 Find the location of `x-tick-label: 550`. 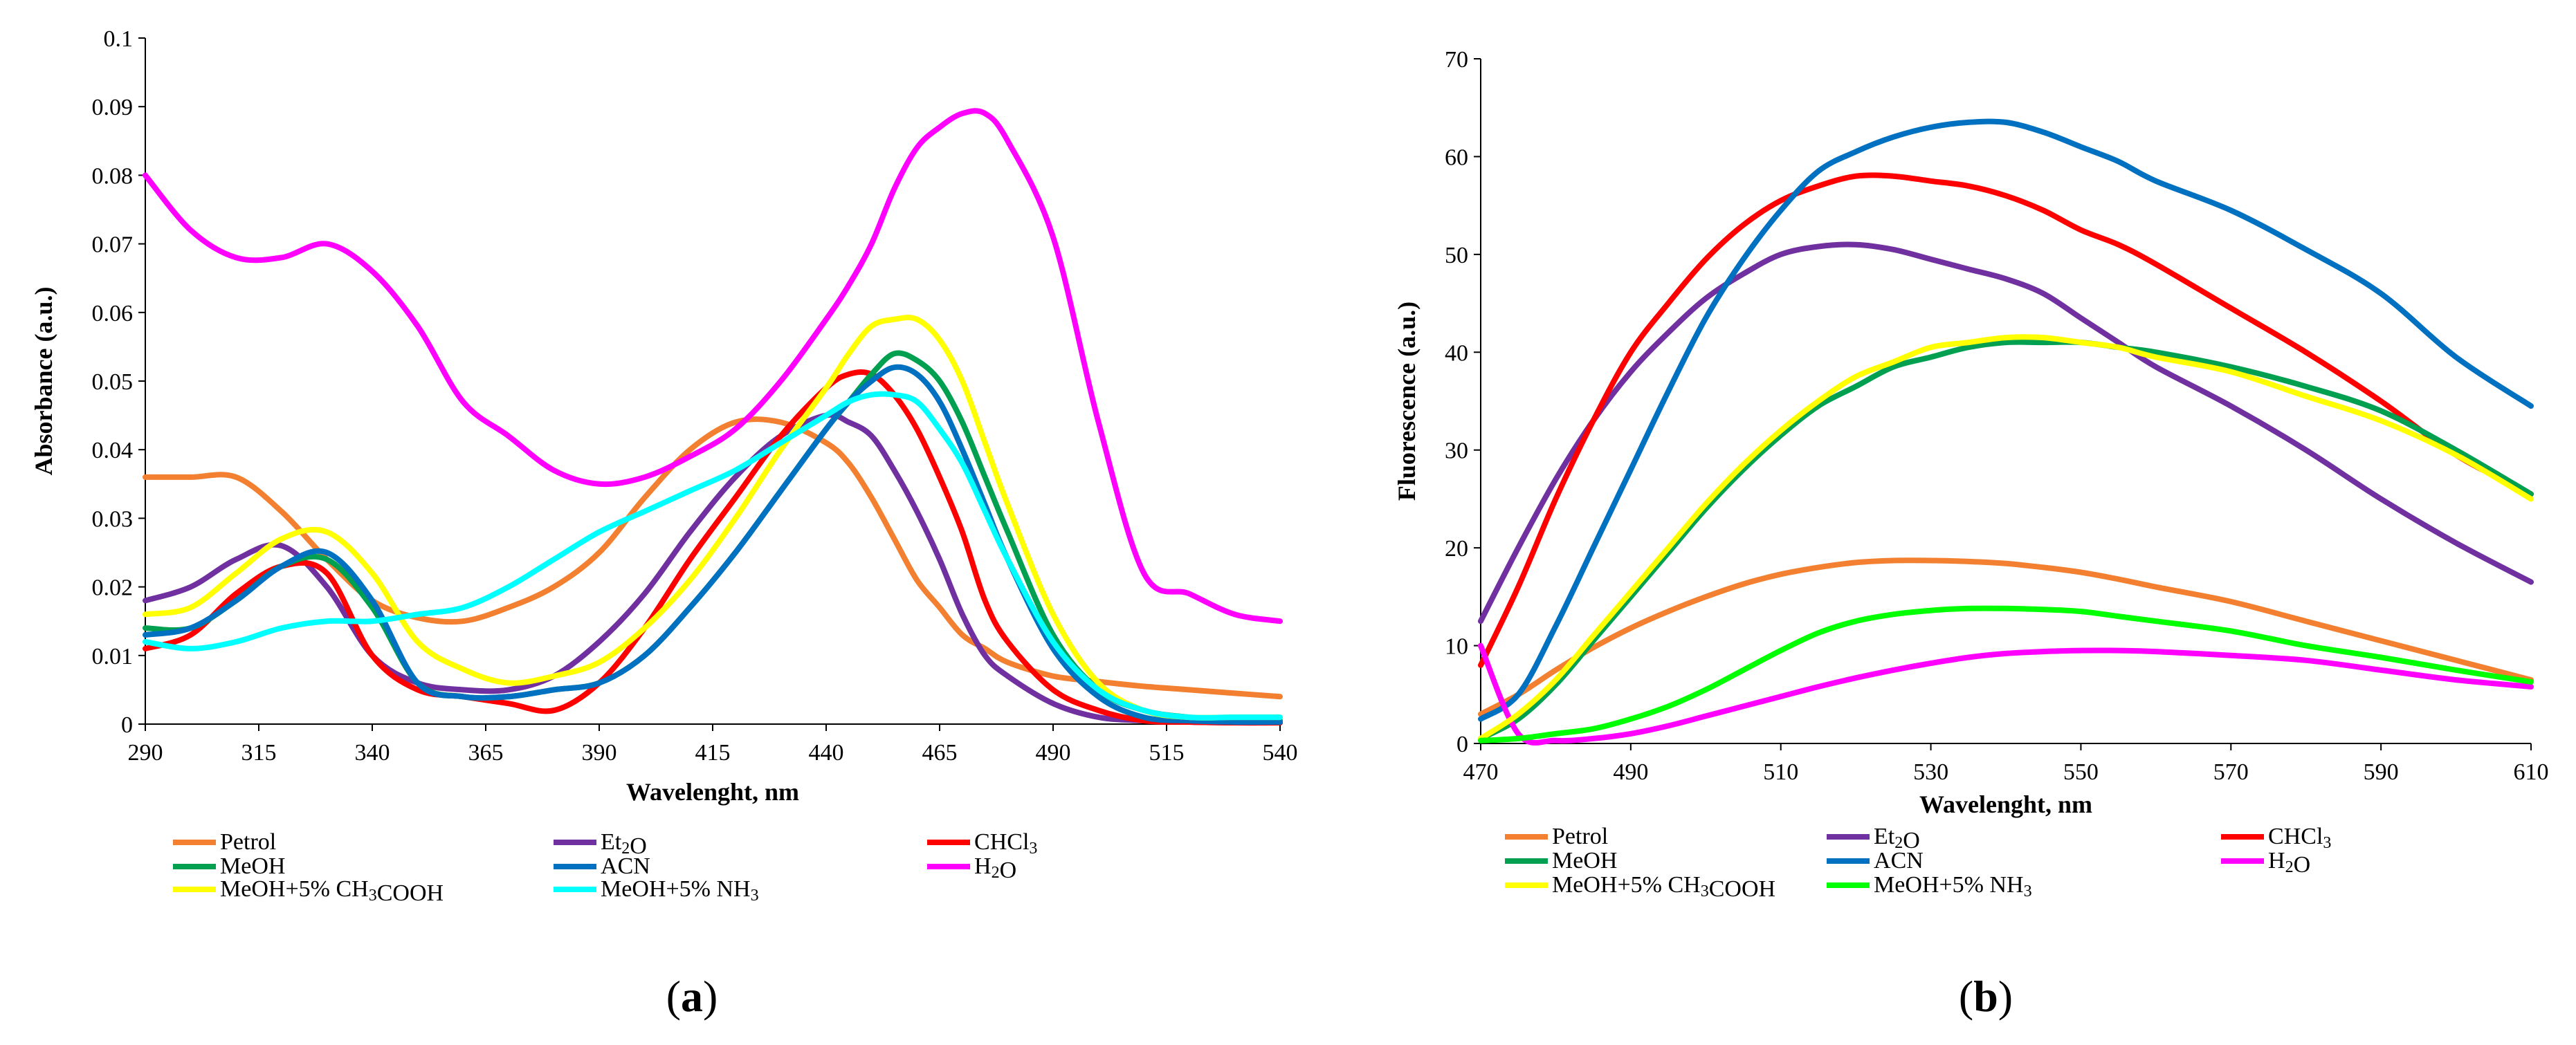

x-tick-label: 550 is located at coordinates (2081, 772).